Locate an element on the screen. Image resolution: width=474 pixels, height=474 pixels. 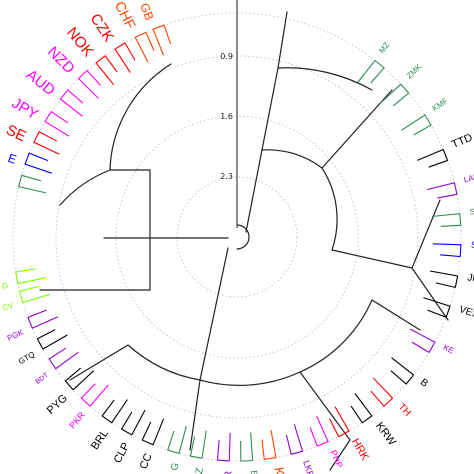
leaf-label: KRW is located at coordinates (385, 434).